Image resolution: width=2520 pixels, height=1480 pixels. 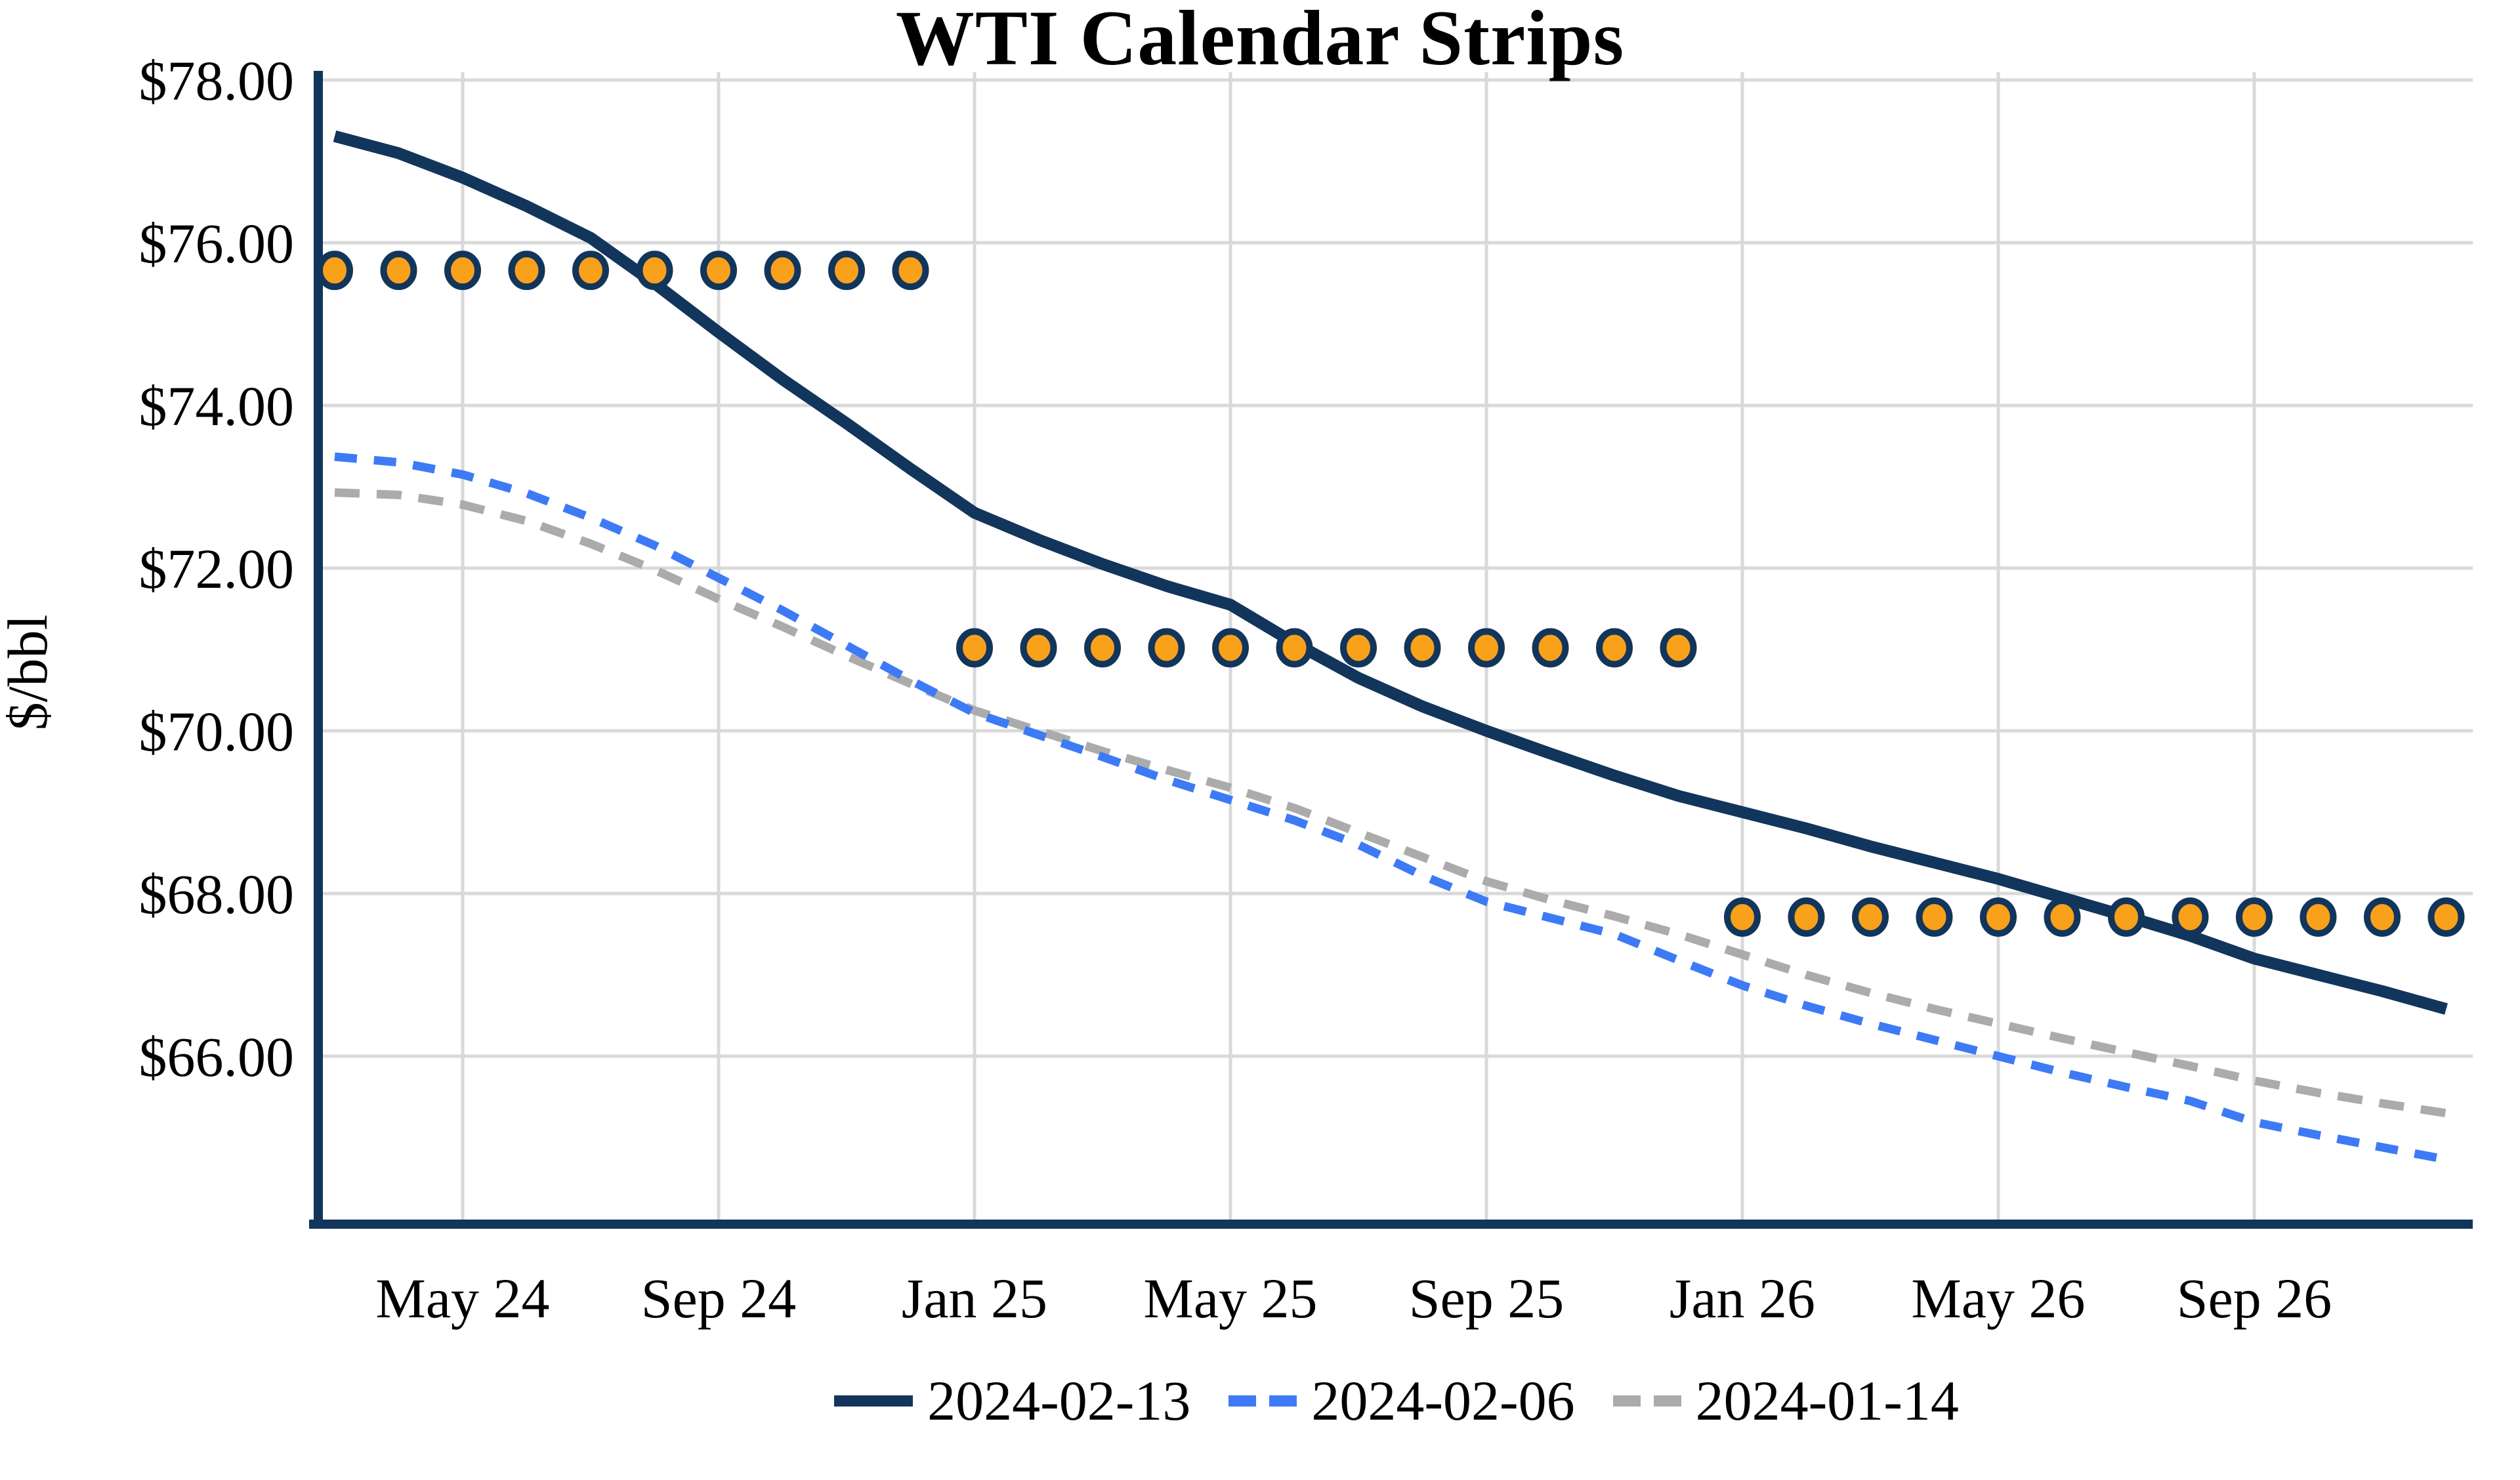 I want to click on x-tick-label: May 25, so click(x=1230, y=1298).